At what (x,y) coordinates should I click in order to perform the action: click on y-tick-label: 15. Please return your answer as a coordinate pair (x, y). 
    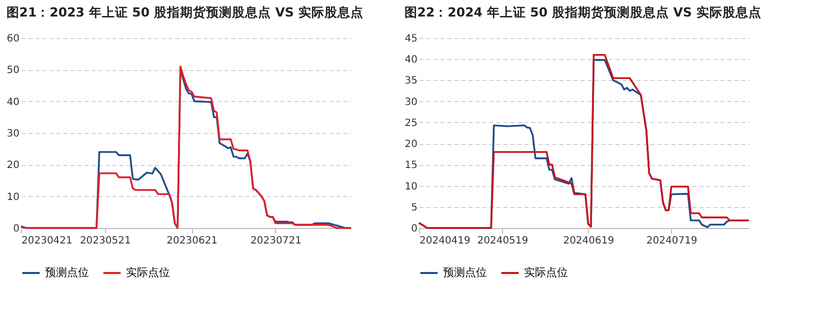
    Looking at the image, I should click on (411, 166).